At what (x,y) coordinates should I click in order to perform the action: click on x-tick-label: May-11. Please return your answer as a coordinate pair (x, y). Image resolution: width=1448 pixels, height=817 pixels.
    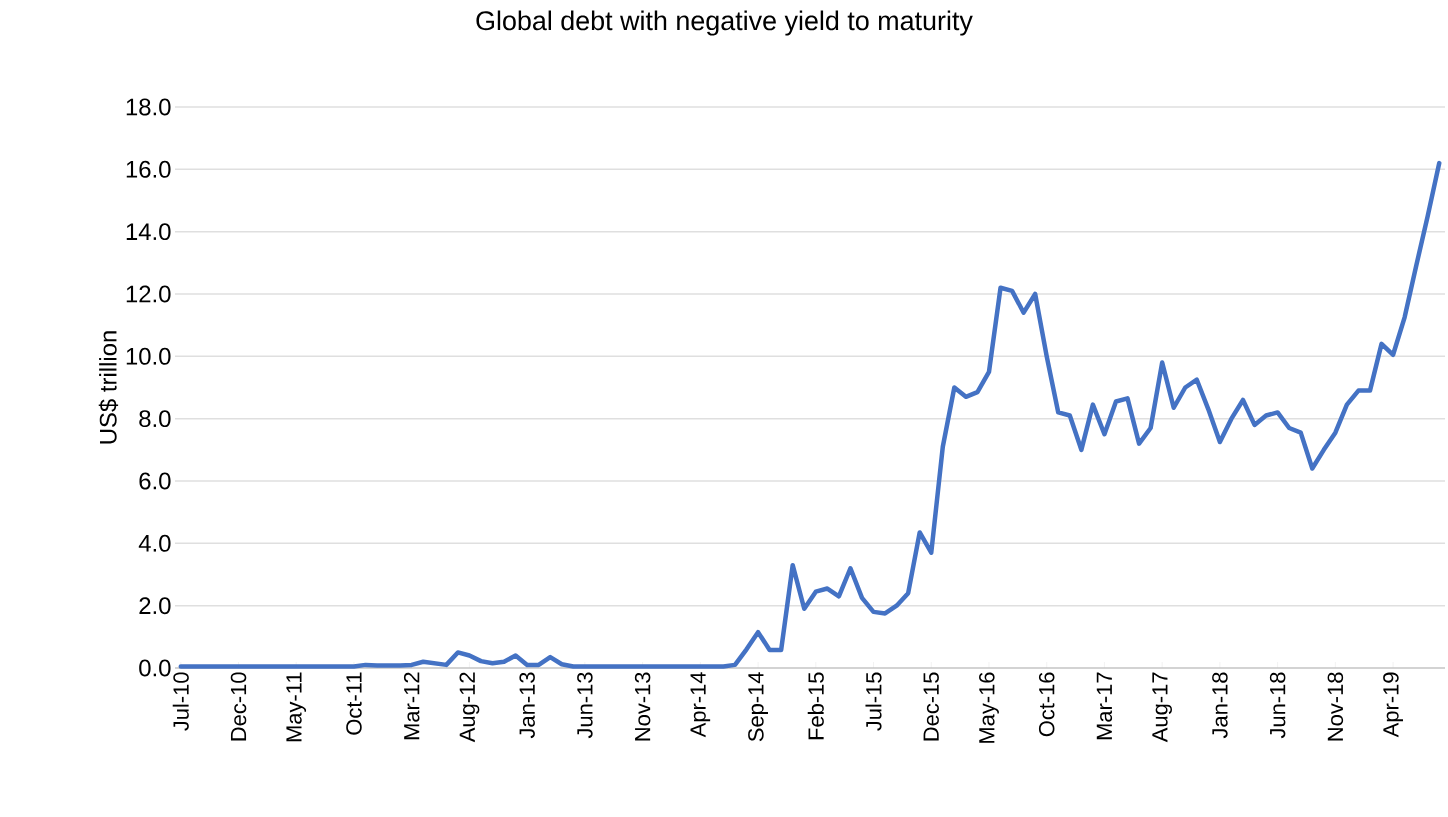
    Looking at the image, I should click on (296, 707).